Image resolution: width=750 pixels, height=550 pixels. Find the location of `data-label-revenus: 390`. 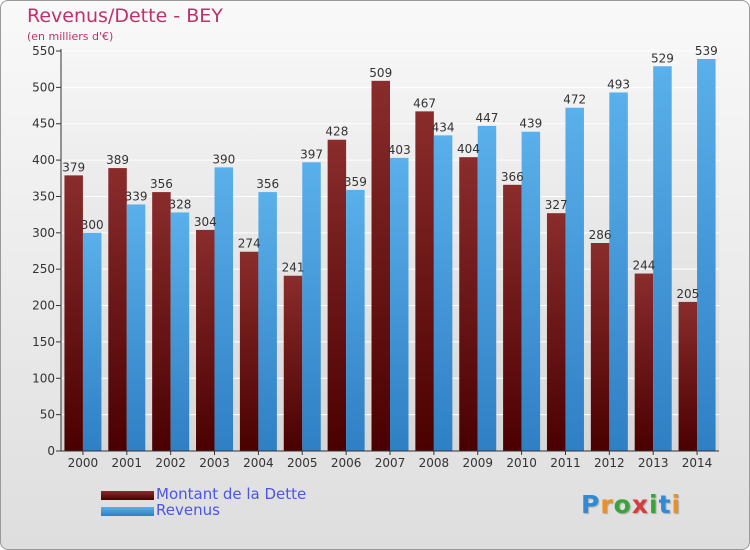

data-label-revenus: 390 is located at coordinates (223, 159).